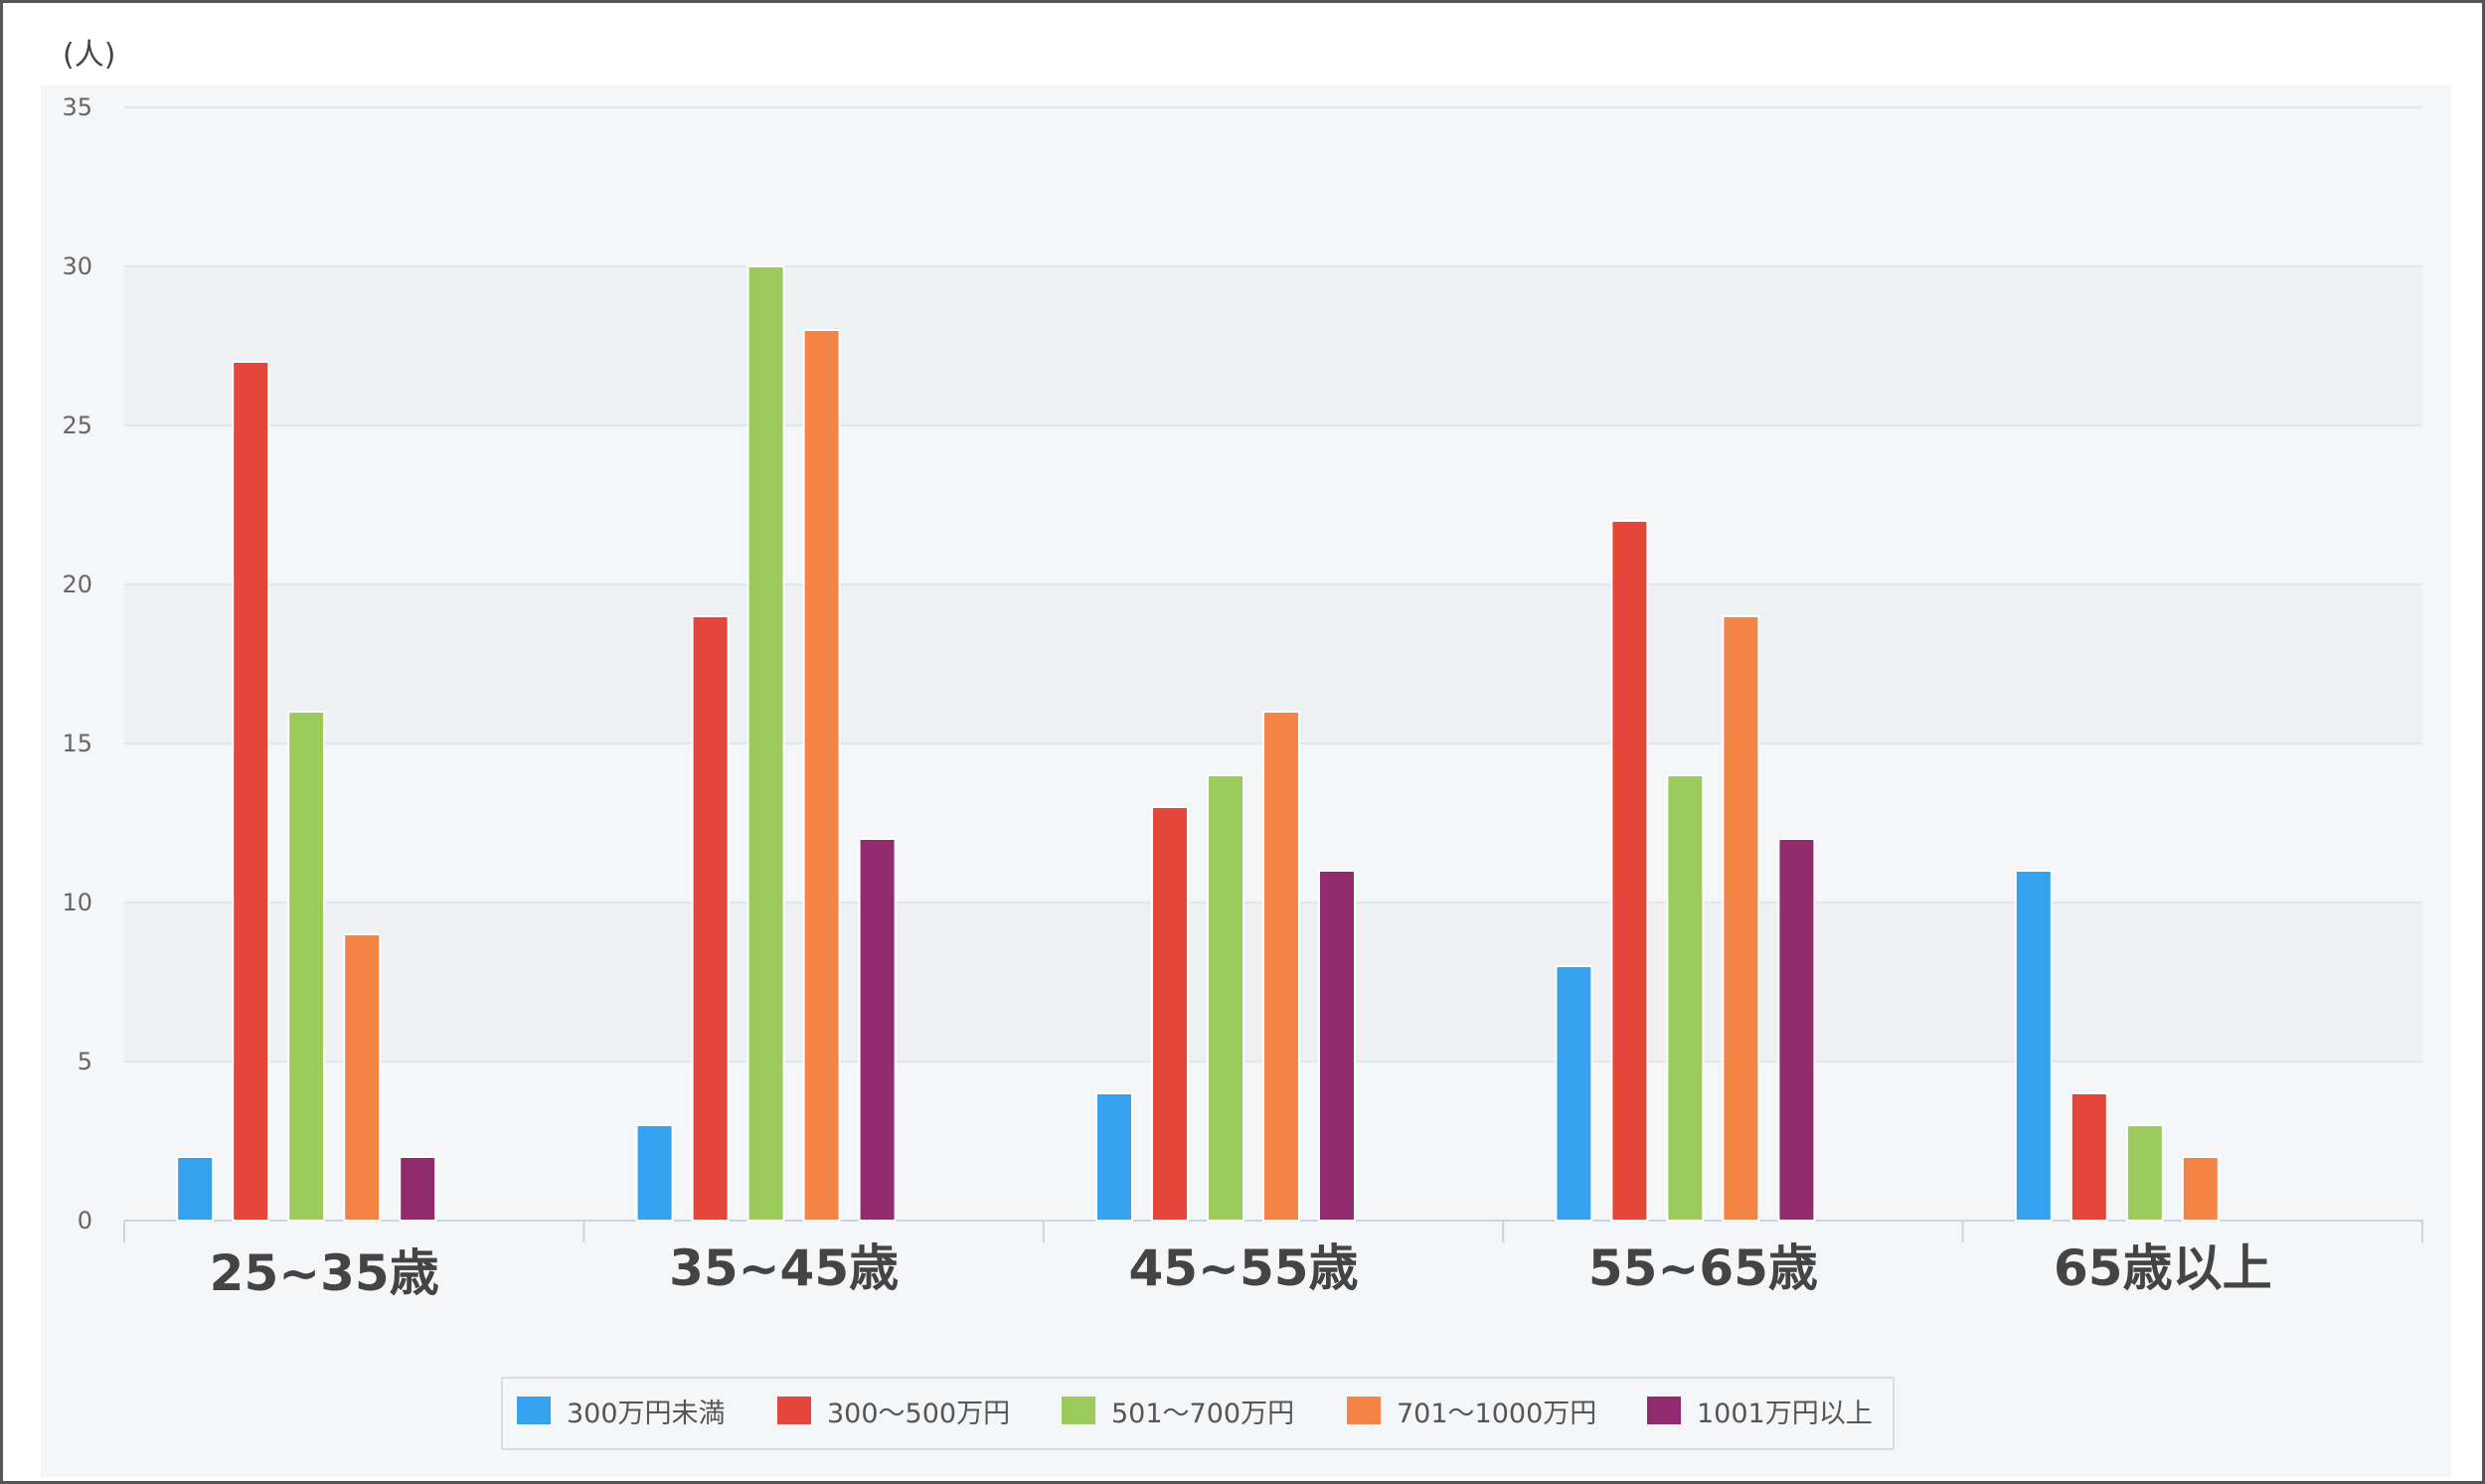 The height and width of the screenshot is (1484, 2485). Describe the element at coordinates (1202, 1414) in the screenshot. I see `legend-label: 501～700万円` at that location.